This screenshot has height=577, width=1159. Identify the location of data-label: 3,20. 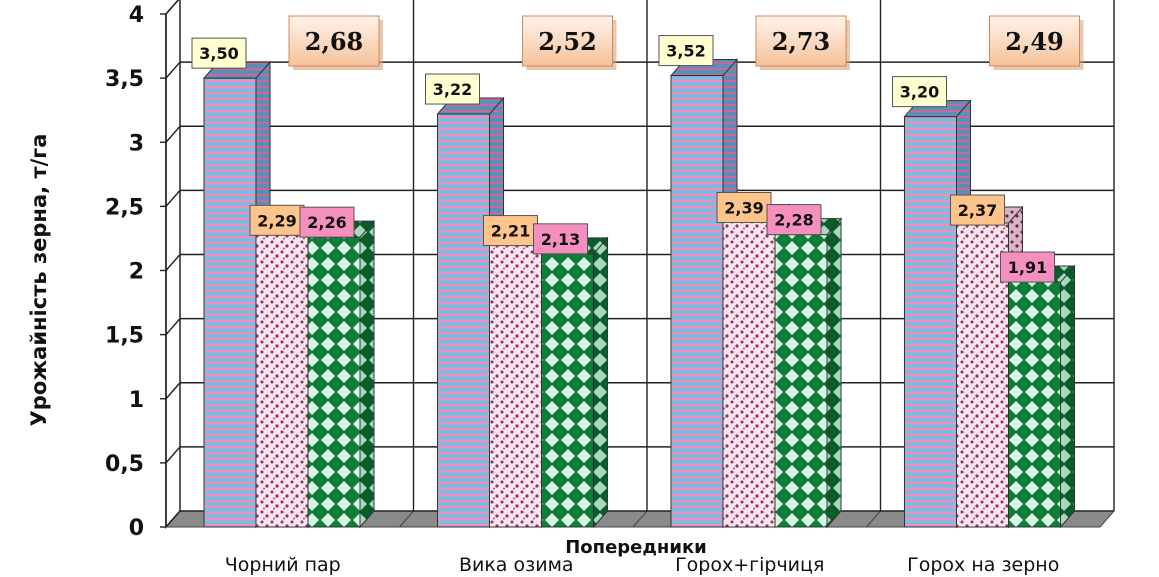
(919, 92).